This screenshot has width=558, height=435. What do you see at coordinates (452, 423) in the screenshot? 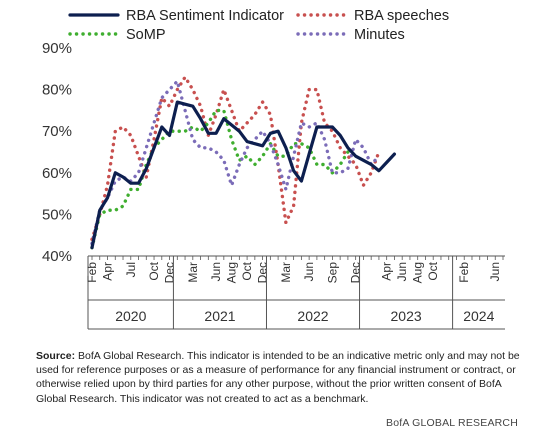
I see `brand-label: BofA GLOBAL RESEARCH` at bounding box center [452, 423].